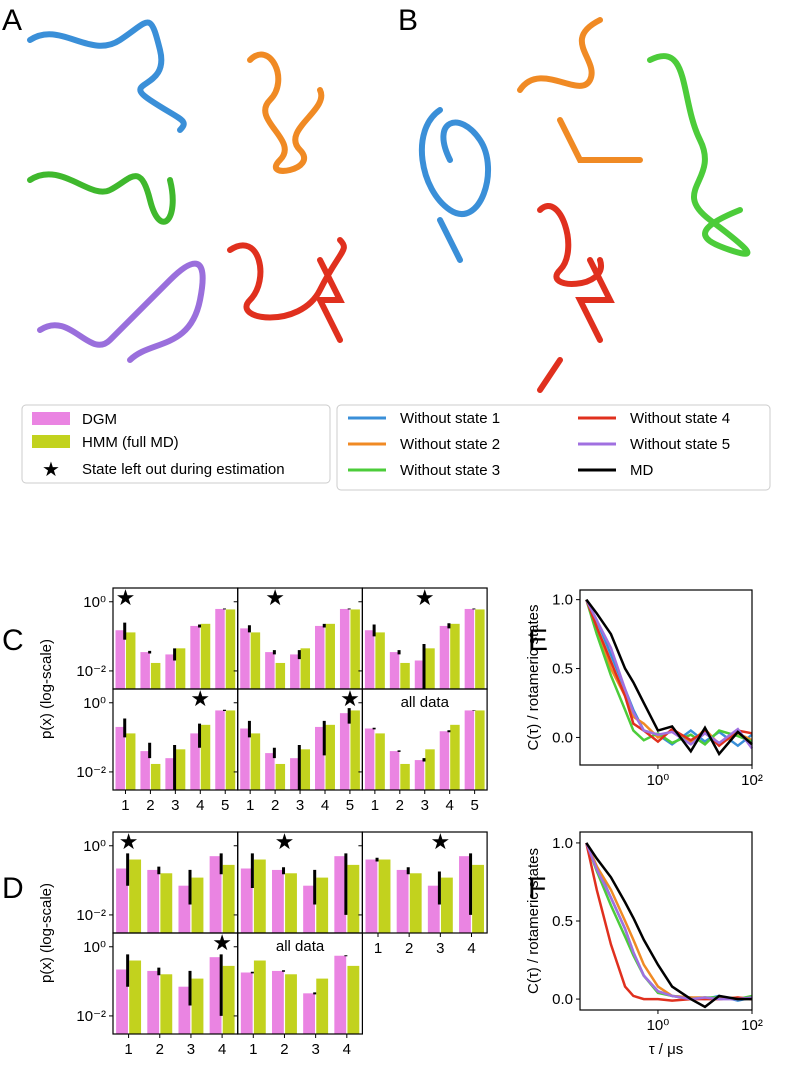  What do you see at coordinates (680, 418) in the screenshot?
I see `legend-label: Without state 4` at bounding box center [680, 418].